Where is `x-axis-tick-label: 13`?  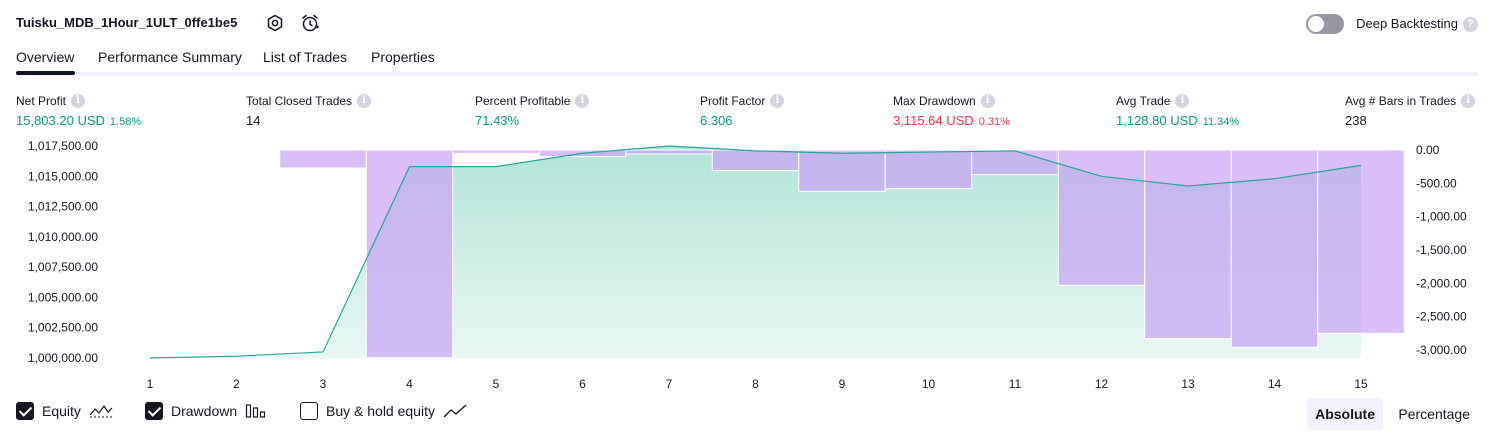
x-axis-tick-label: 13 is located at coordinates (1188, 384).